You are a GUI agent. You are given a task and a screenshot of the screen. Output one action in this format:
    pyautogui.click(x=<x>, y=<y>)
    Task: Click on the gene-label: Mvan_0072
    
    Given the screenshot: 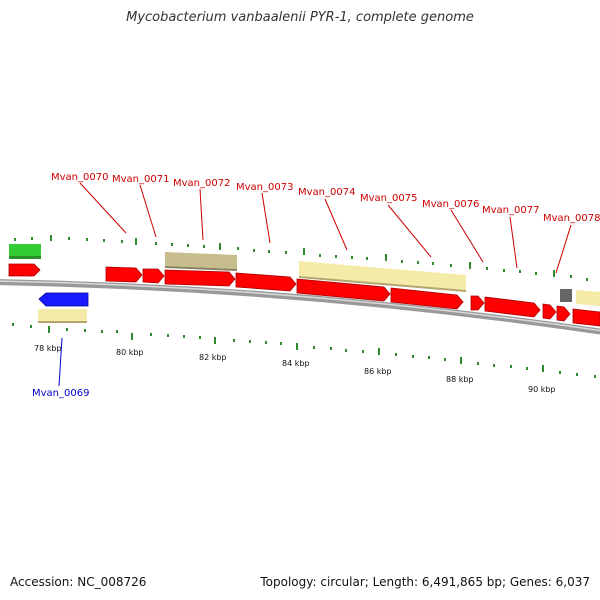 What is the action you would take?
    pyautogui.click(x=201, y=183)
    